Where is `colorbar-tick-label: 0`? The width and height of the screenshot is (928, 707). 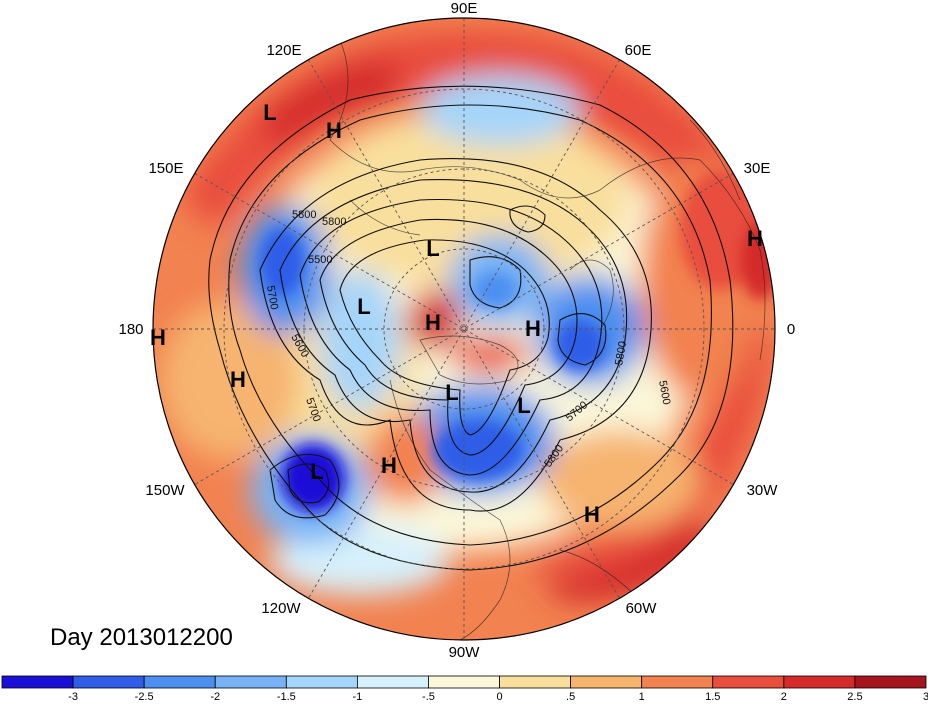
colorbar-tick-label: 0 is located at coordinates (499, 696).